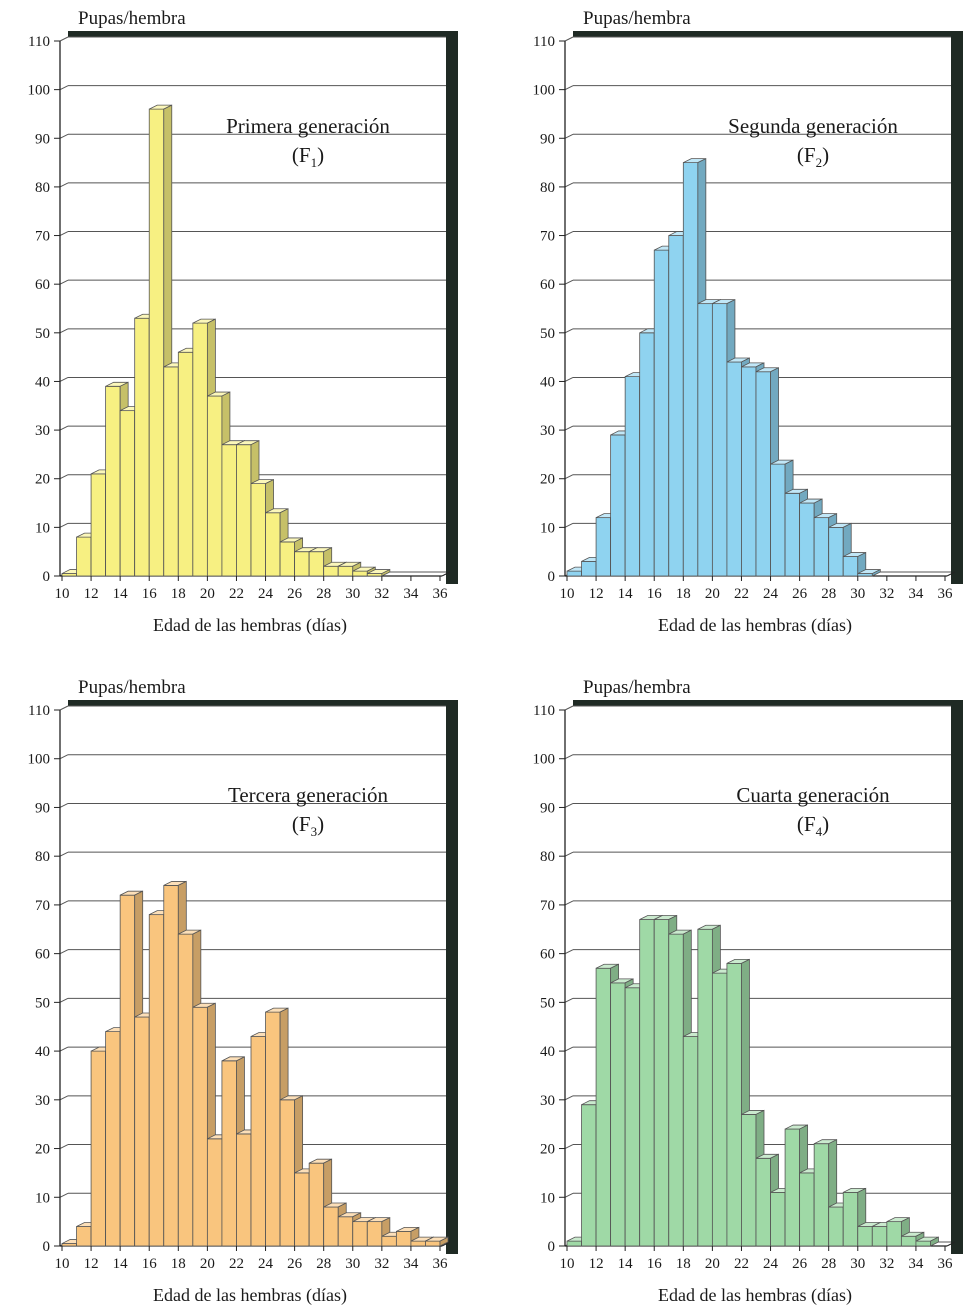  What do you see at coordinates (42, 1003) in the screenshot?
I see `y-tick-label: 50` at bounding box center [42, 1003].